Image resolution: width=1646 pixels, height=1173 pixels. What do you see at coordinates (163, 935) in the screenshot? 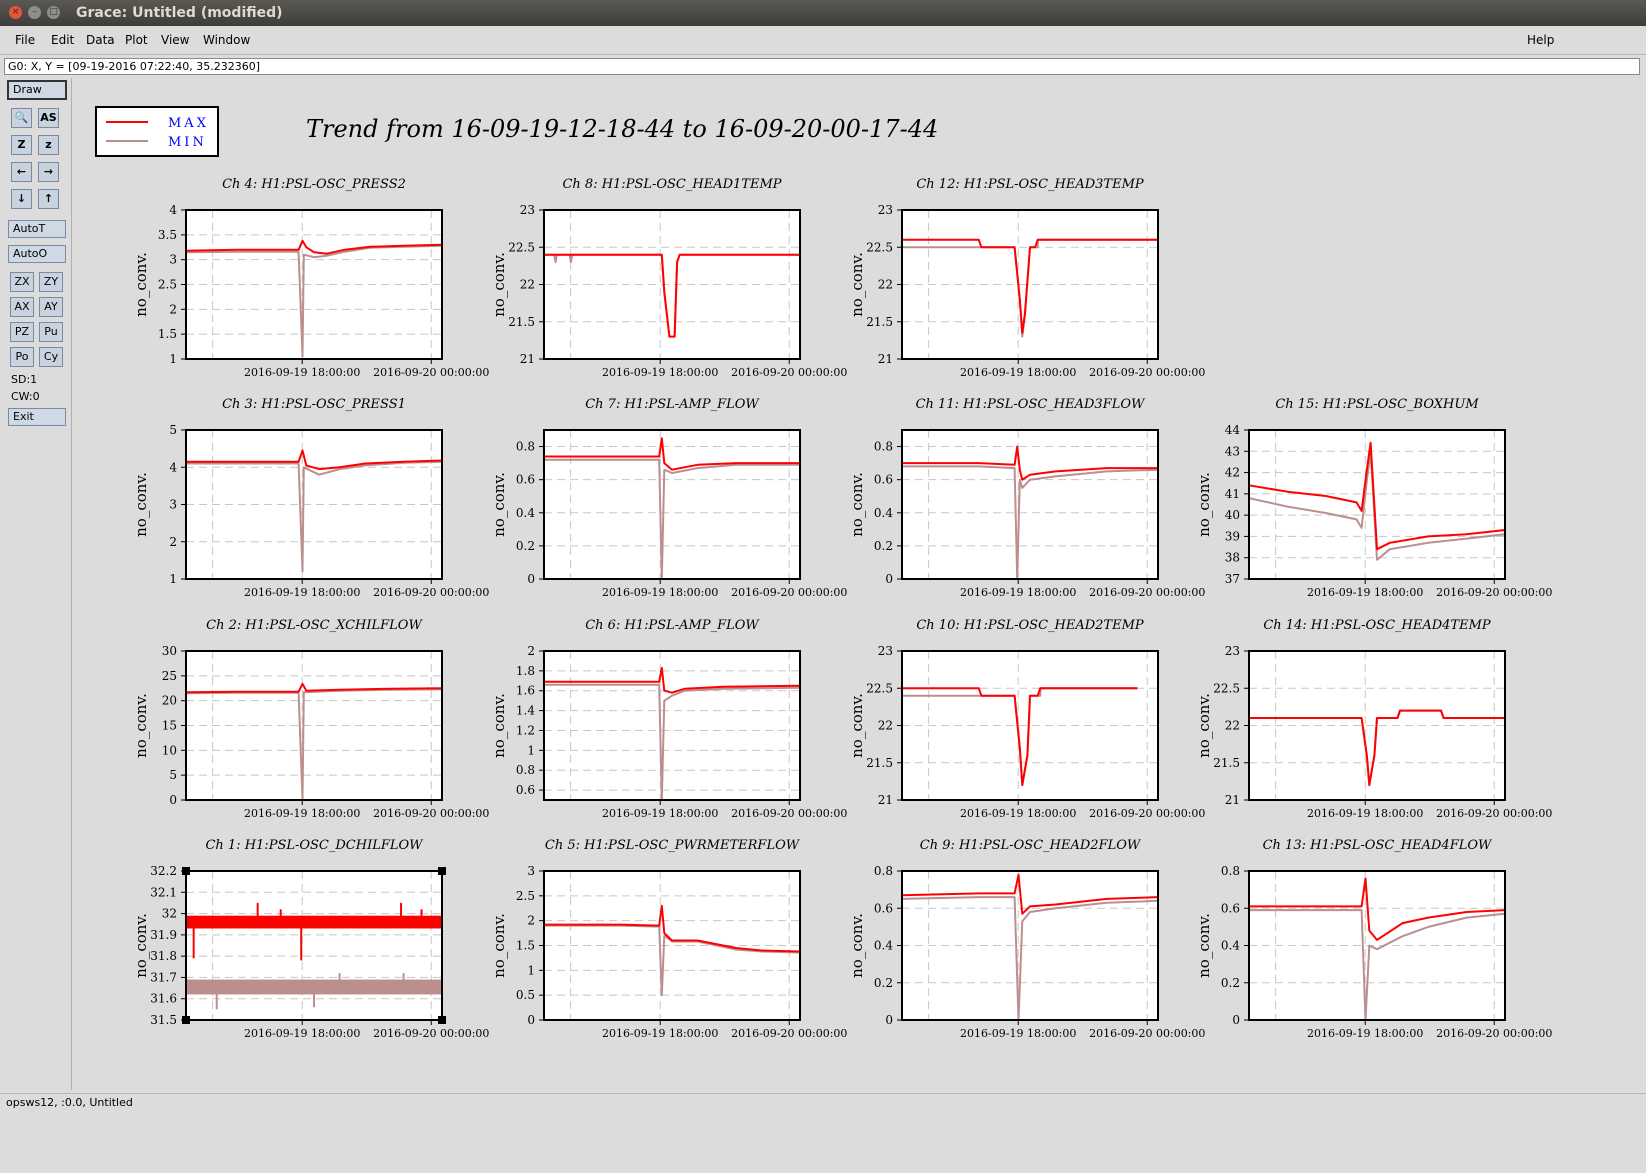
I see `y-tick-label: 31.9` at bounding box center [163, 935].